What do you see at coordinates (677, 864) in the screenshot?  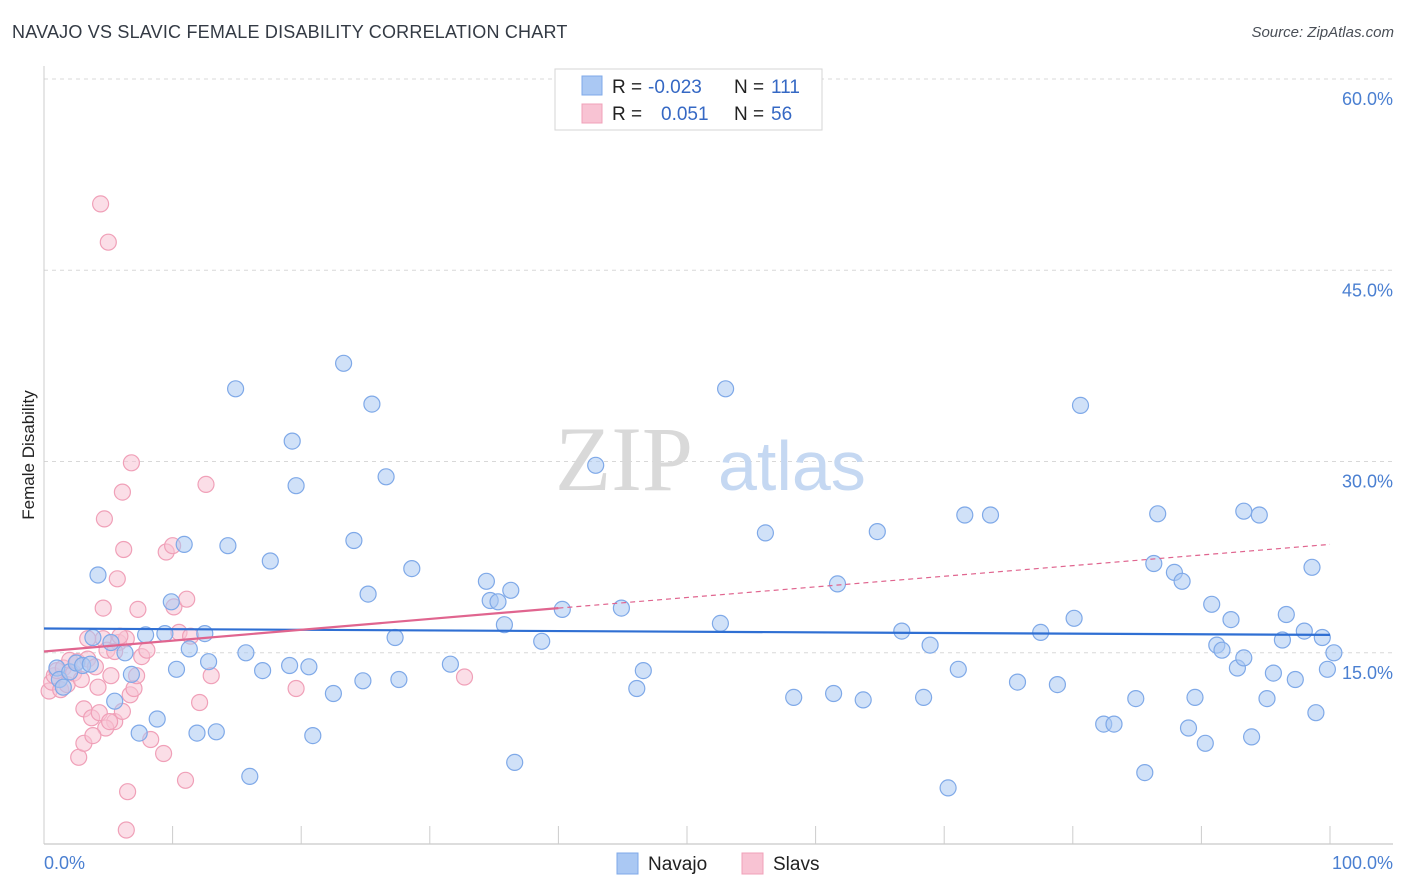 I see `bottom-legend-navajo: Navajo` at bounding box center [677, 864].